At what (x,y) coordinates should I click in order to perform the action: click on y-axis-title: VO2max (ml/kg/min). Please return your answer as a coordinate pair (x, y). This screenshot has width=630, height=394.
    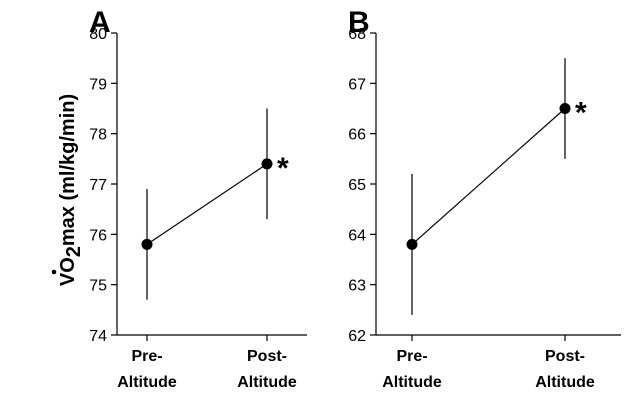
    Looking at the image, I should click on (68, 190).